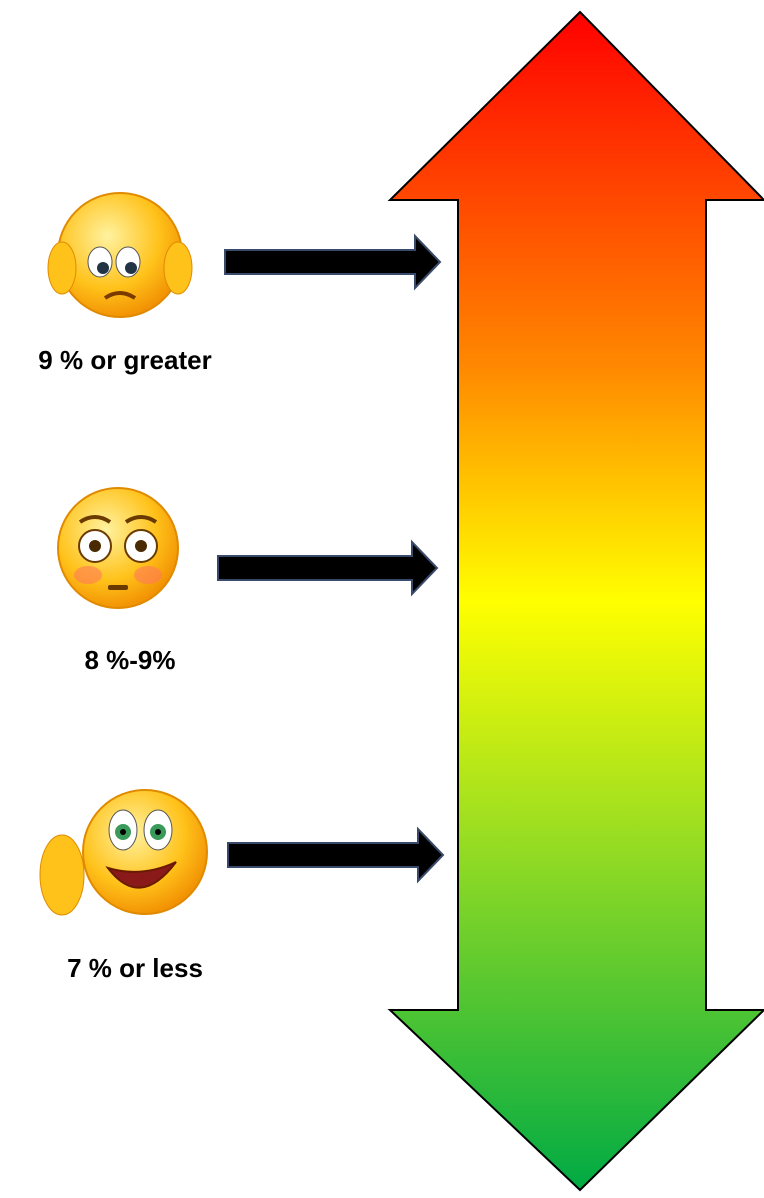 This screenshot has height=1198, width=764. I want to click on flushed-emoji, so click(118, 548).